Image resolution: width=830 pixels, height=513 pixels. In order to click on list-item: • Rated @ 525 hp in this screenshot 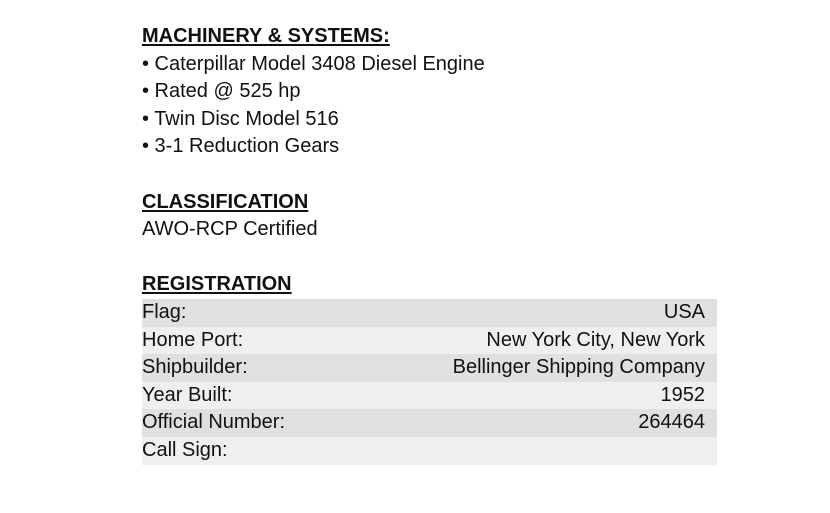, I will do `click(221, 91)`.